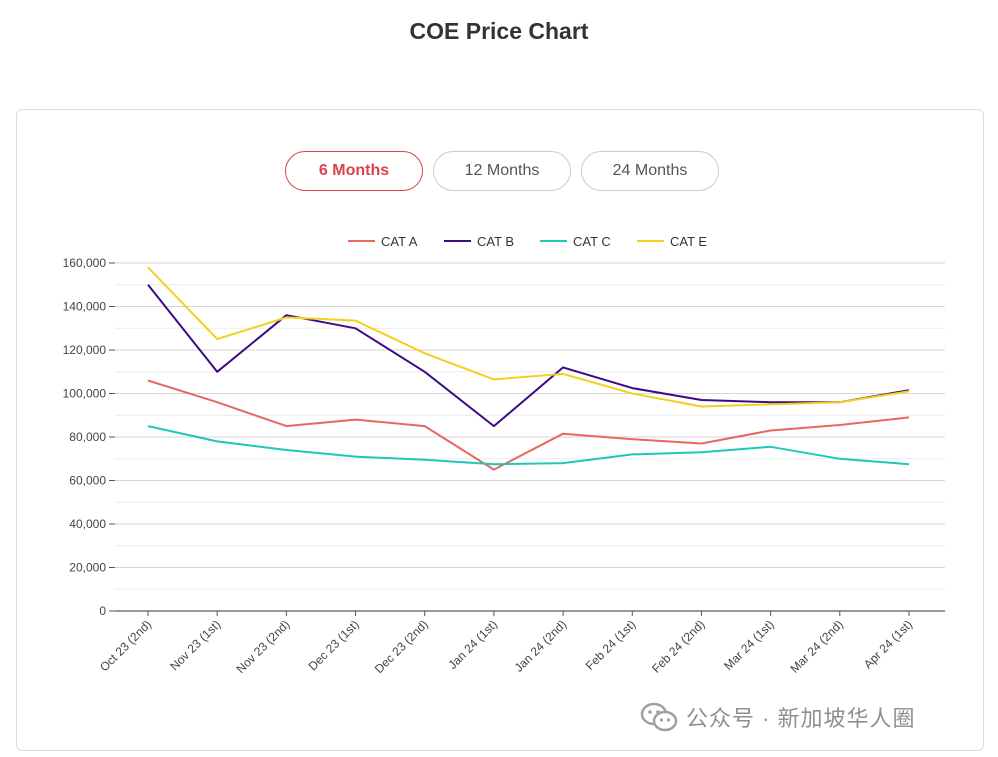  What do you see at coordinates (611, 645) in the screenshot?
I see `x-tick-label: Feb 24 (1st)` at bounding box center [611, 645].